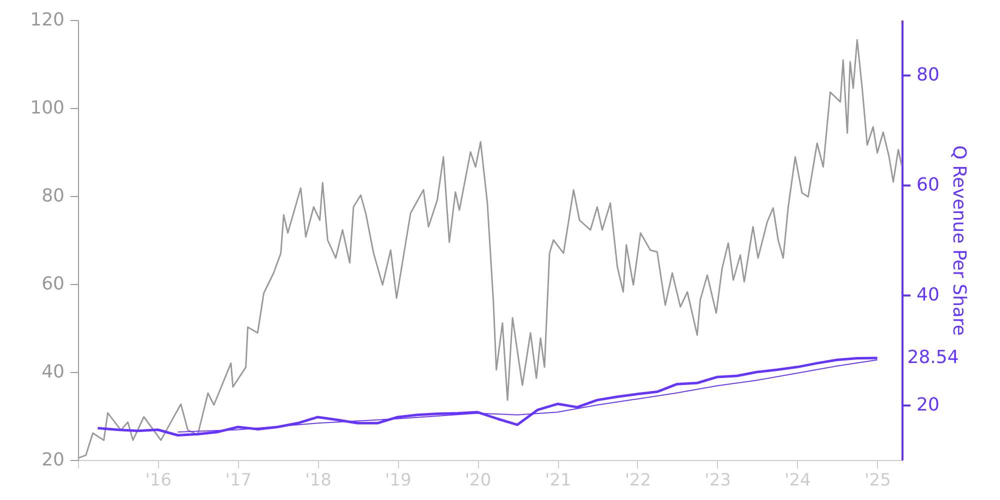  What do you see at coordinates (53, 196) in the screenshot?
I see `y-tick-label: 80` at bounding box center [53, 196].